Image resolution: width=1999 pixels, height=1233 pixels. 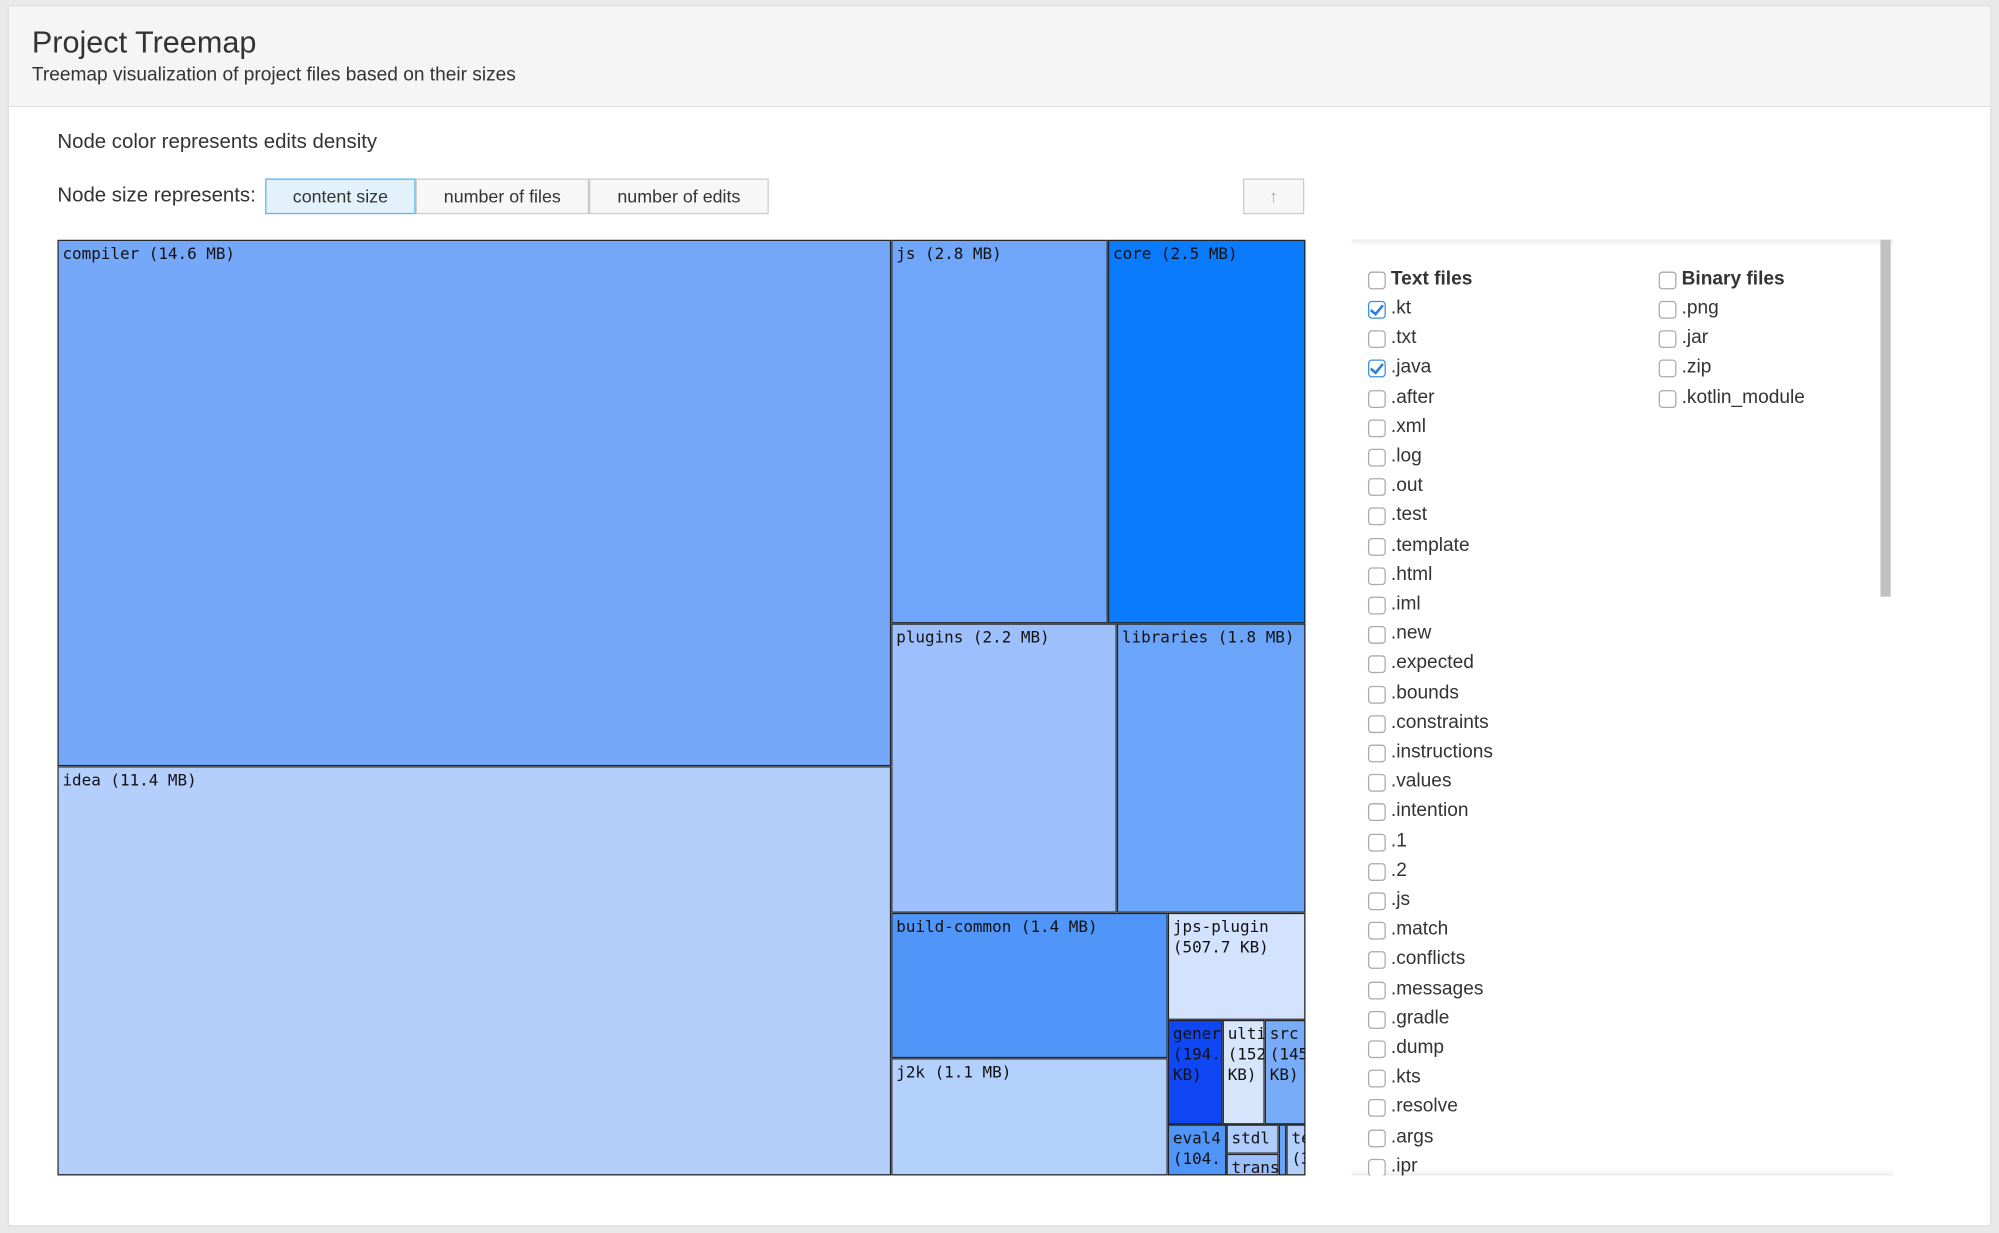 What do you see at coordinates (340, 196) in the screenshot?
I see `size-option: content size` at bounding box center [340, 196].